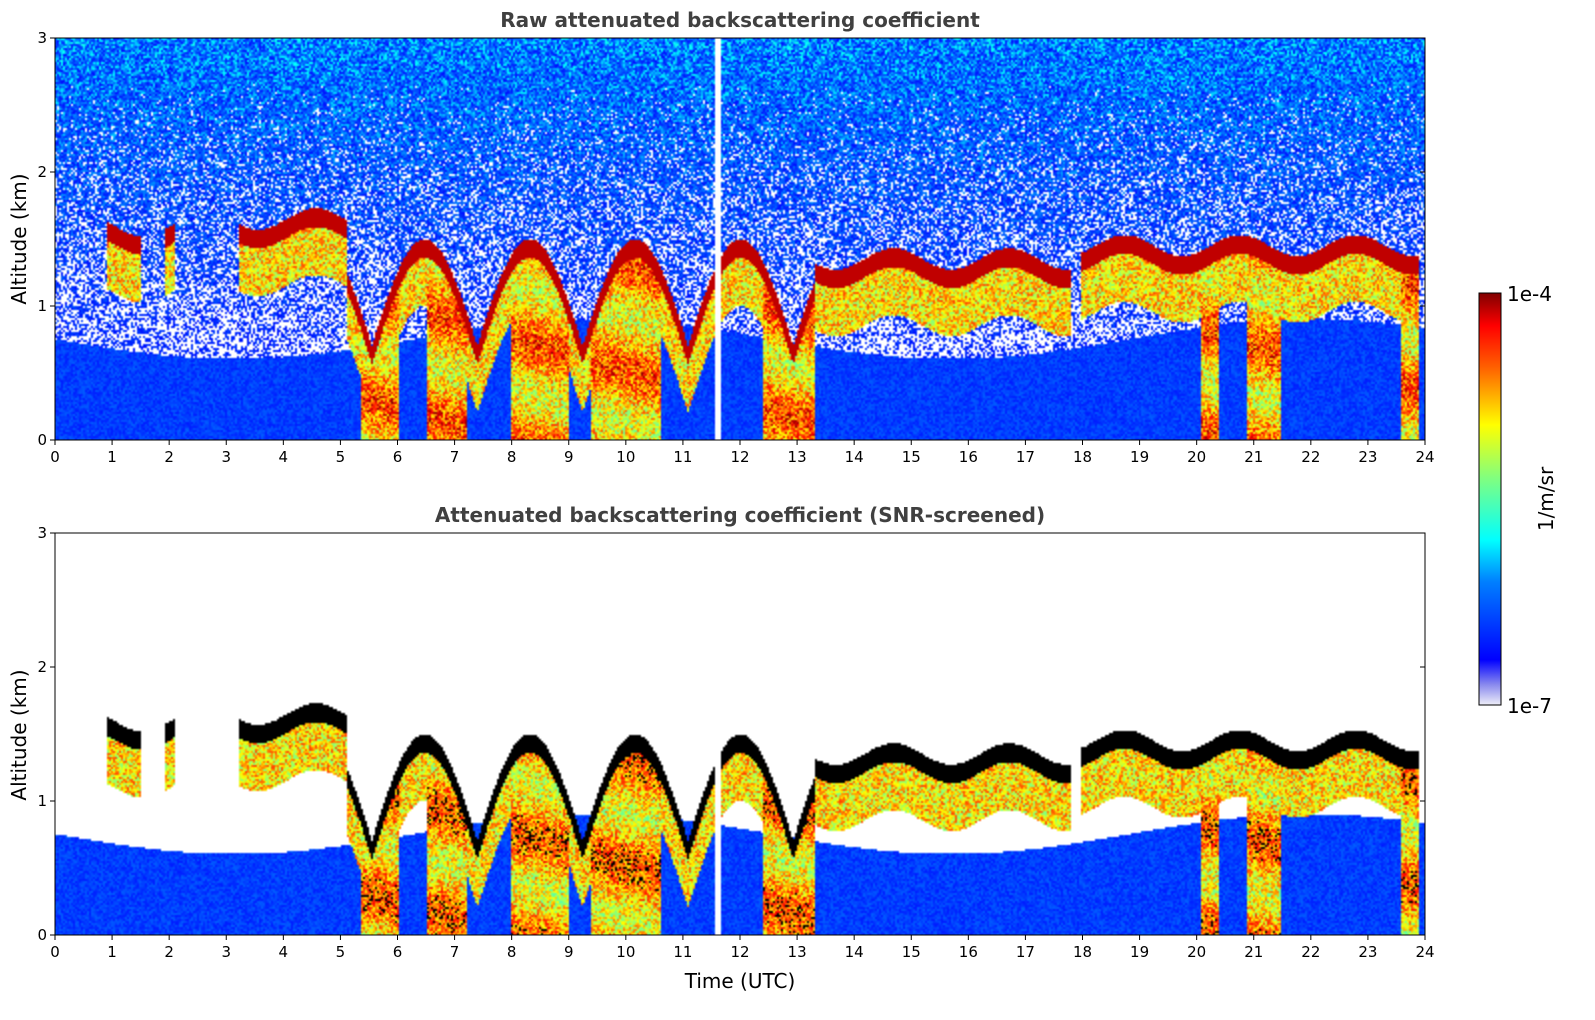 This screenshot has width=1595, height=1020. I want to click on panel-raw-ylabel: Altitude (km), so click(19, 238).